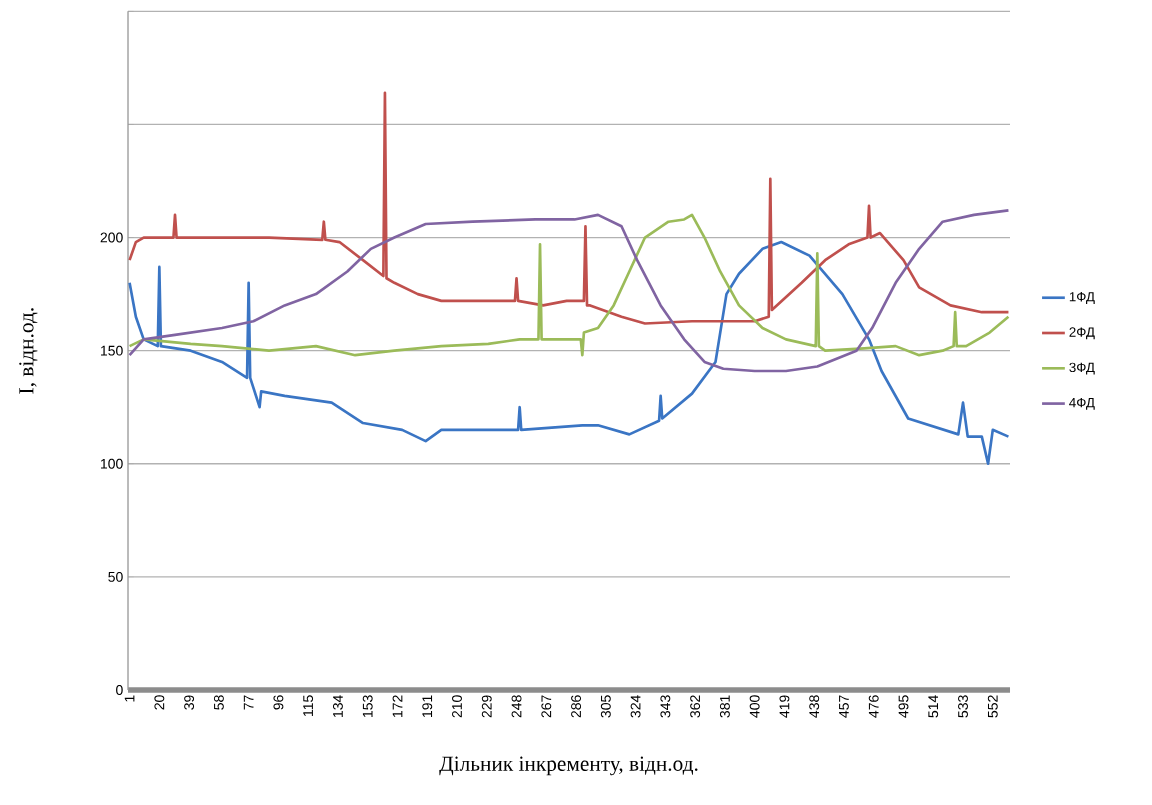  What do you see at coordinates (963, 706) in the screenshot?
I see `x-tick-label: 533` at bounding box center [963, 706].